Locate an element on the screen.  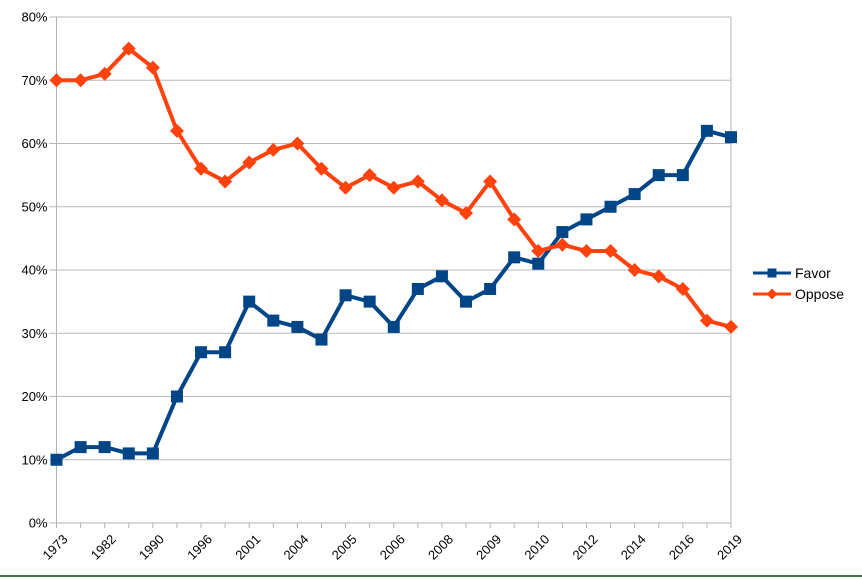
window-edge-line is located at coordinates (431, 576).